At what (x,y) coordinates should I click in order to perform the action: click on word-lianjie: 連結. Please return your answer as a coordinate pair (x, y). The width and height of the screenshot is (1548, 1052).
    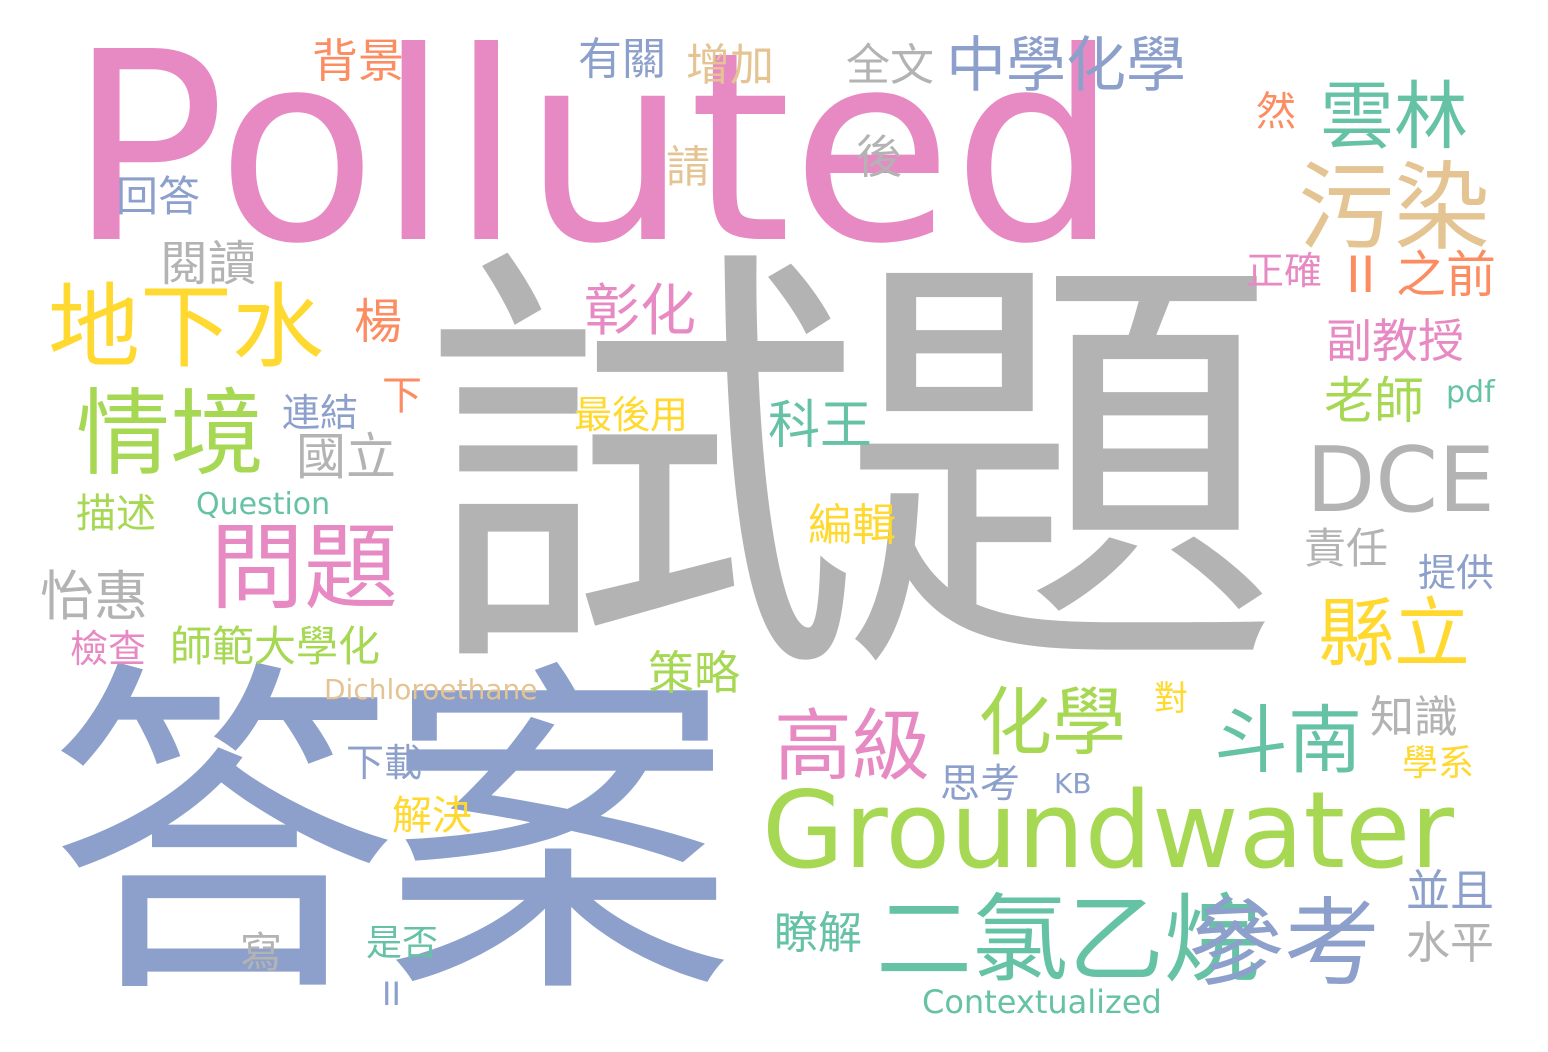
    Looking at the image, I should click on (320, 413).